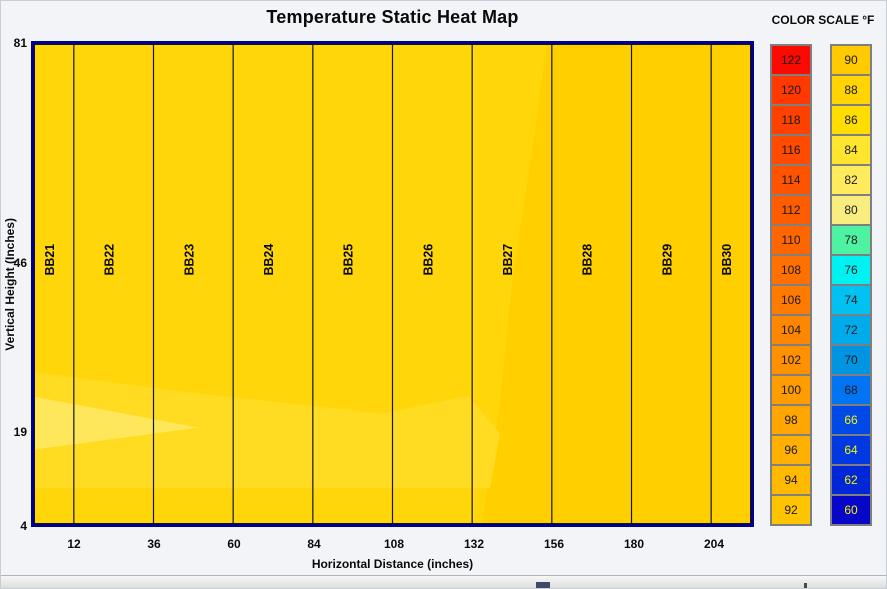 Image resolution: width=887 pixels, height=589 pixels. What do you see at coordinates (791, 90) in the screenshot?
I see `color-scale-cell: 120` at bounding box center [791, 90].